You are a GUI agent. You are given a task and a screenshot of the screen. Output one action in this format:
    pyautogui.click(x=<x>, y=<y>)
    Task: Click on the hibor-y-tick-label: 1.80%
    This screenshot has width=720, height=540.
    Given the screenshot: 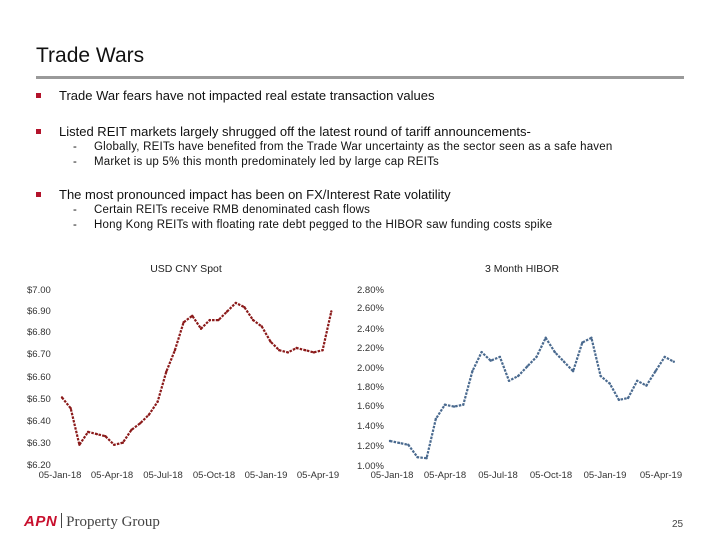 What is the action you would take?
    pyautogui.click(x=370, y=387)
    